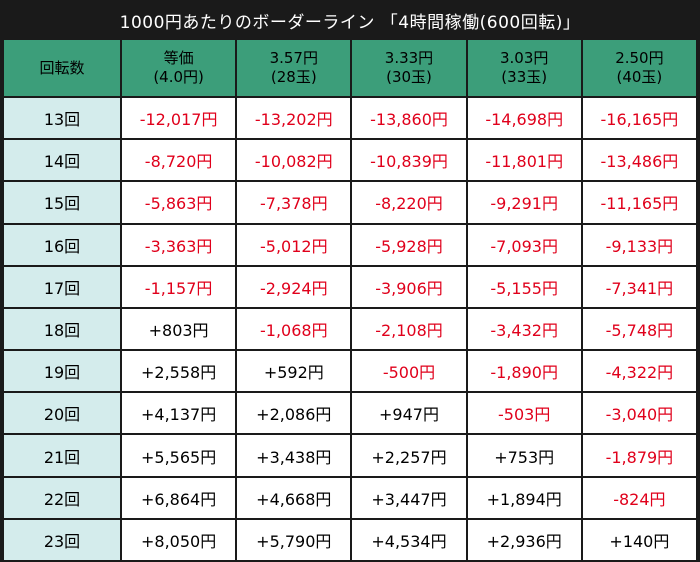 The height and width of the screenshot is (562, 700). I want to click on value-cell: -3,040円, so click(639, 413).